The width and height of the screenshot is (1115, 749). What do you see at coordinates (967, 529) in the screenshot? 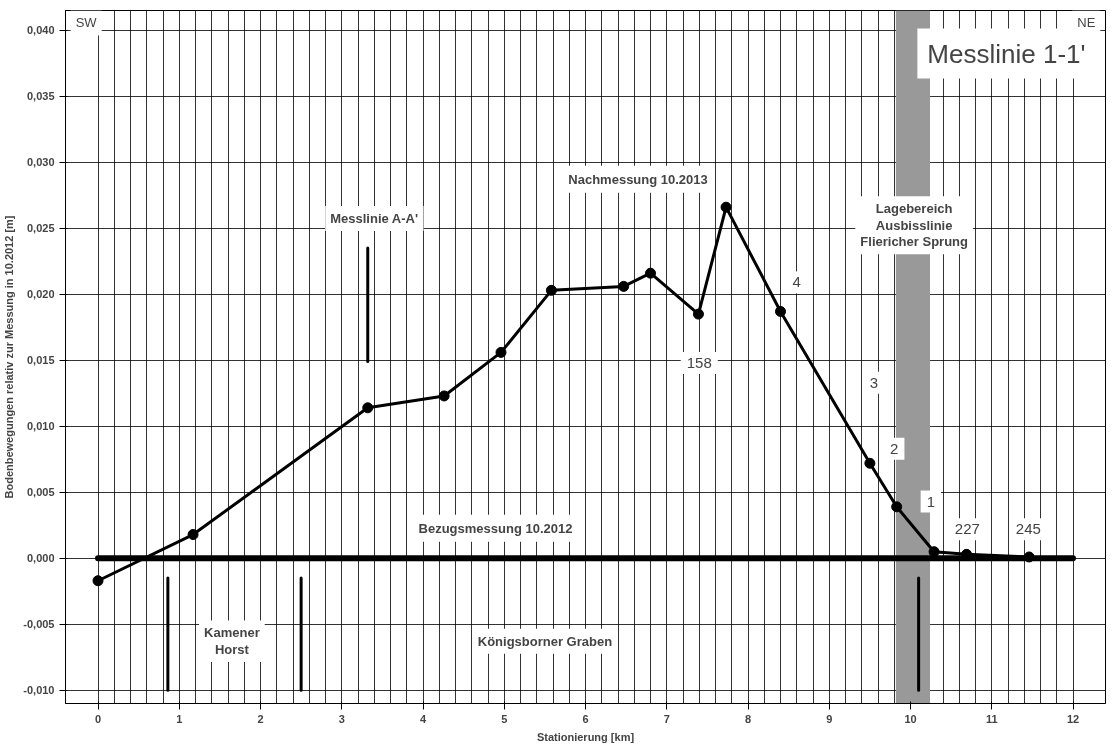
I see `annotation: 227` at bounding box center [967, 529].